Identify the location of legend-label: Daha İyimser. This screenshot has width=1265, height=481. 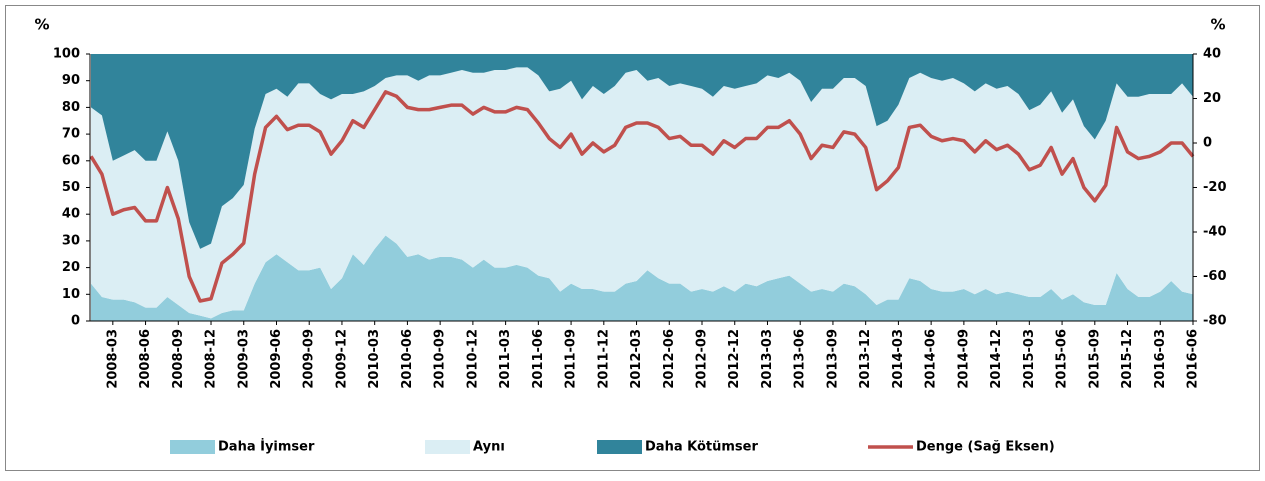
(266, 447).